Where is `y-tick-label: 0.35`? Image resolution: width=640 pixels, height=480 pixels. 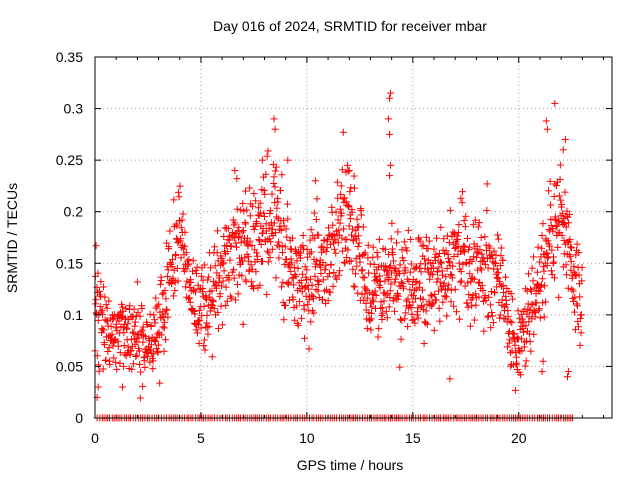
y-tick-label: 0.35 is located at coordinates (69, 57).